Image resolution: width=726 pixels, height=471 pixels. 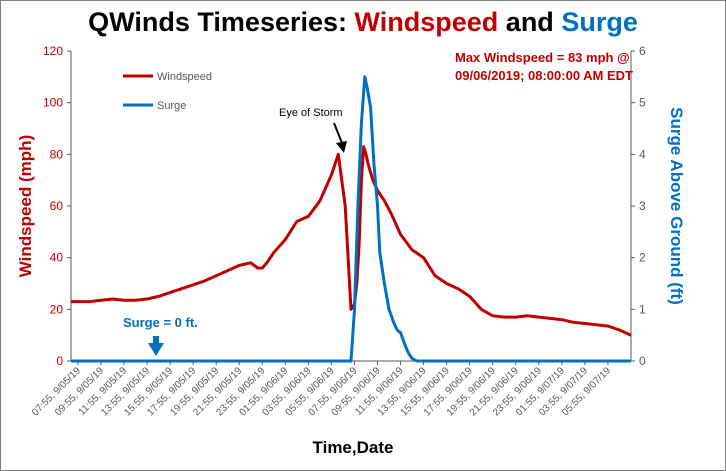 What do you see at coordinates (167, 91) in the screenshot?
I see `legend: Windspeed Surge` at bounding box center [167, 91].